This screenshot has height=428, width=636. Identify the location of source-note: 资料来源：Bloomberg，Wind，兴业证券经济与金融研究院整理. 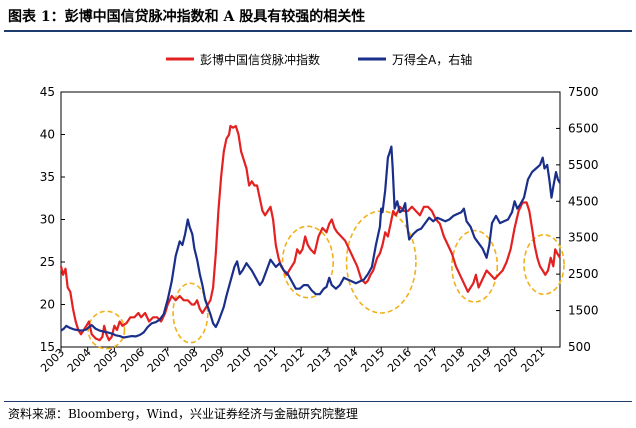
(183, 414).